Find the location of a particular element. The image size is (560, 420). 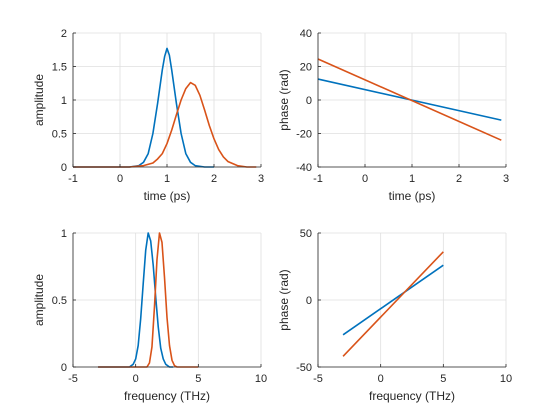

y-tick-label: 50 is located at coordinates (306, 234).